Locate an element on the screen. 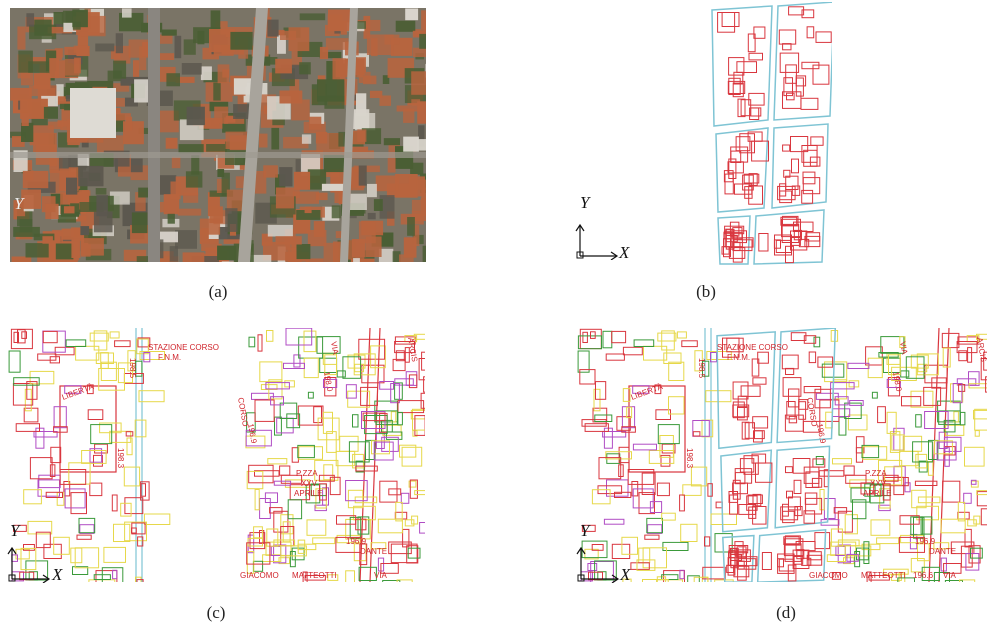 The image size is (987, 627). d-block is located at coordinates (806, 386).